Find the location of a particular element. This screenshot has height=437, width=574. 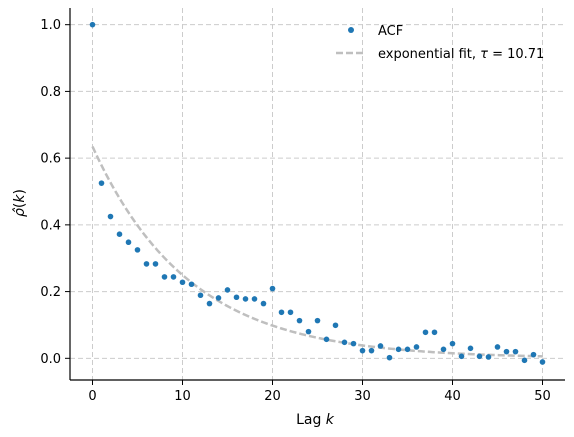

y-tick-label: 0.4 is located at coordinates (50, 225).